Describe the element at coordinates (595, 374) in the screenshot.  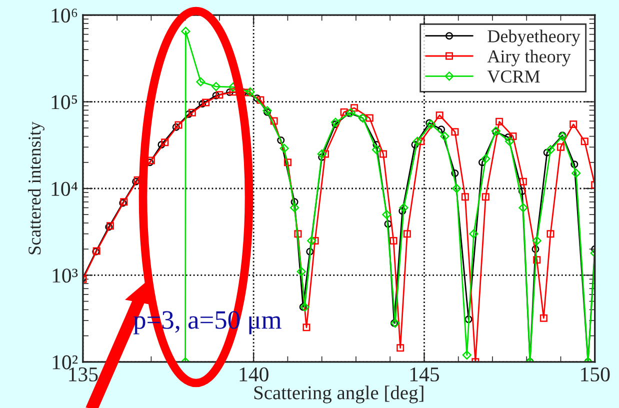
I see `x-tick-label: 150` at that location.